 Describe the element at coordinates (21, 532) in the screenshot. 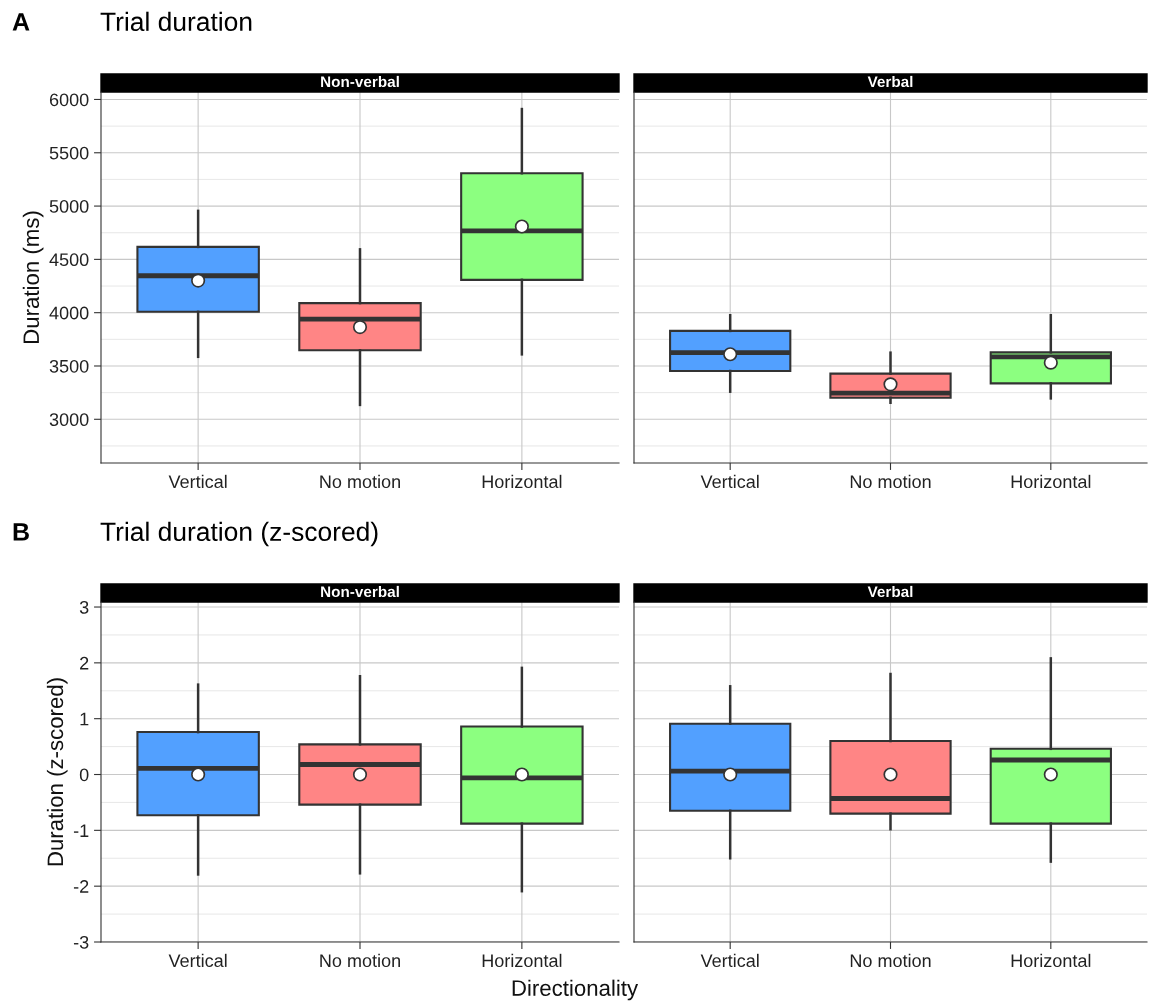

I see `text: B` at that location.